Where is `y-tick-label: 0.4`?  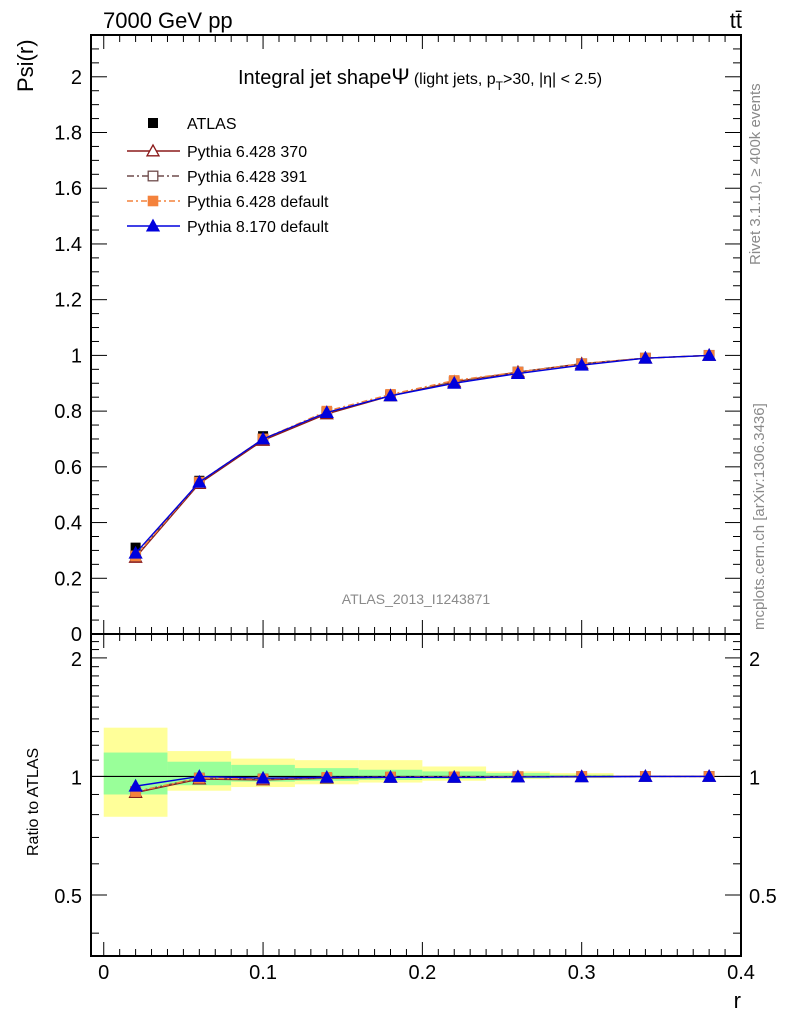
y-tick-label: 0.4 is located at coordinates (68, 524).